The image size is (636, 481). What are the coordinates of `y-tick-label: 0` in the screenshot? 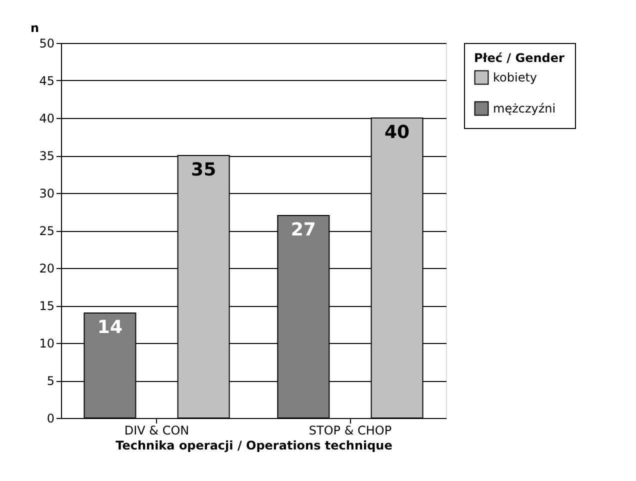 It's located at (50, 419).